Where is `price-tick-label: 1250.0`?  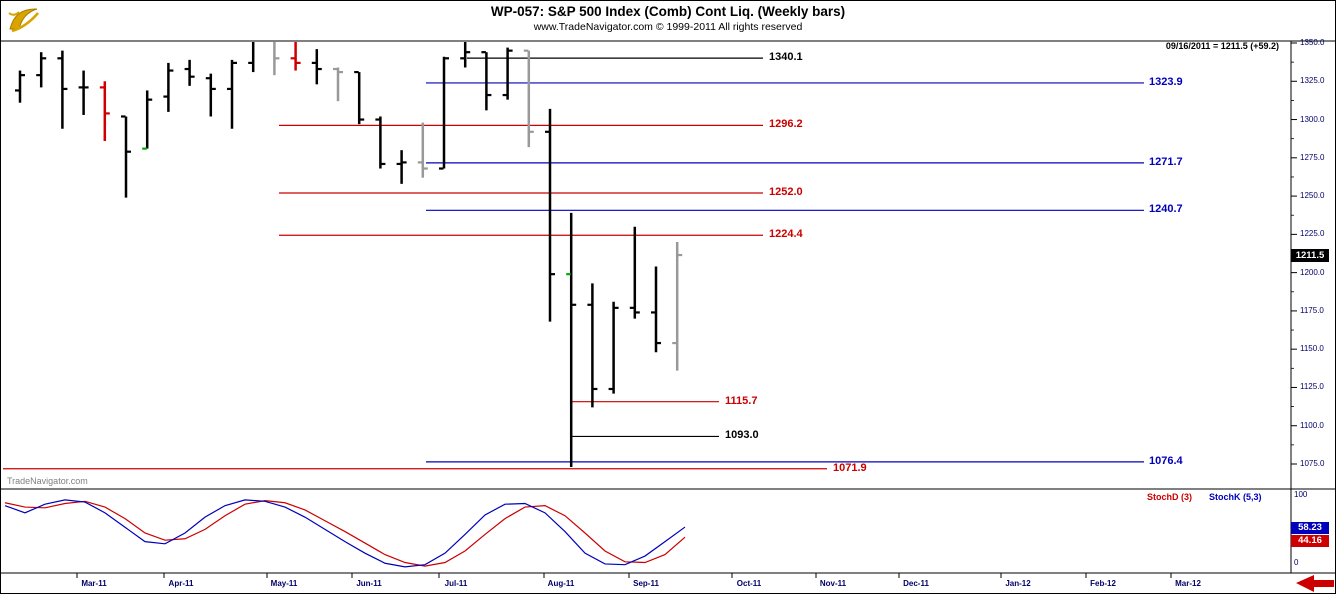
price-tick-label: 1250.0 is located at coordinates (1312, 196).